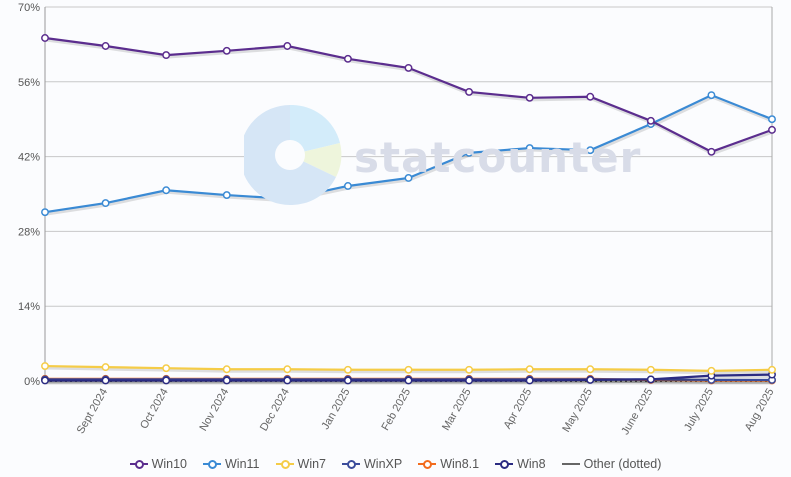  I want to click on x-tick-label: July 2025, so click(699, 410).